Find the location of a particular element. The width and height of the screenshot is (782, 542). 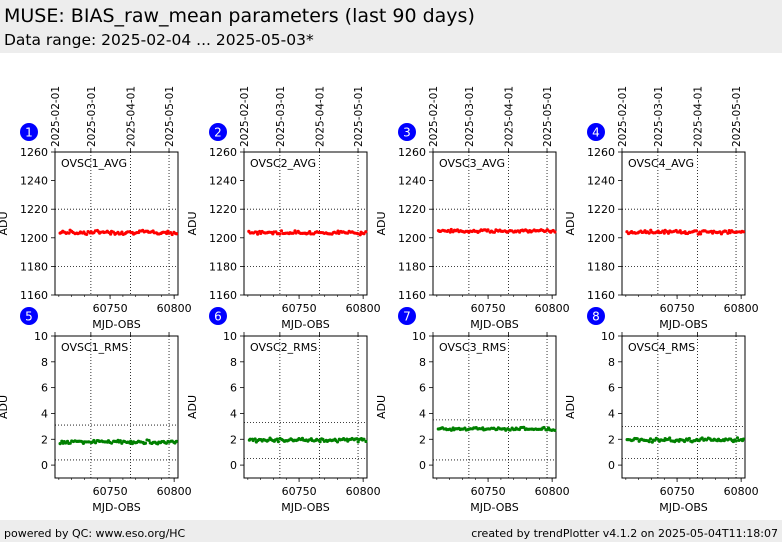

series-label: OVSC1_AVG is located at coordinates (94, 163).